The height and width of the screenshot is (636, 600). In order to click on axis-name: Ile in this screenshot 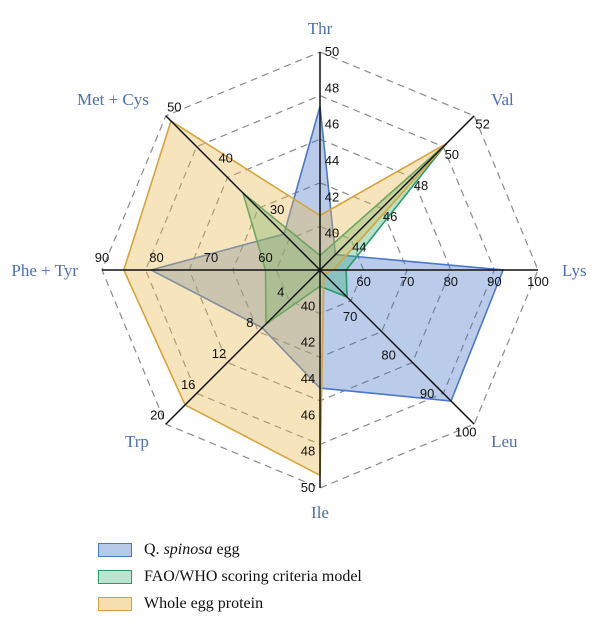, I will do `click(320, 512)`.